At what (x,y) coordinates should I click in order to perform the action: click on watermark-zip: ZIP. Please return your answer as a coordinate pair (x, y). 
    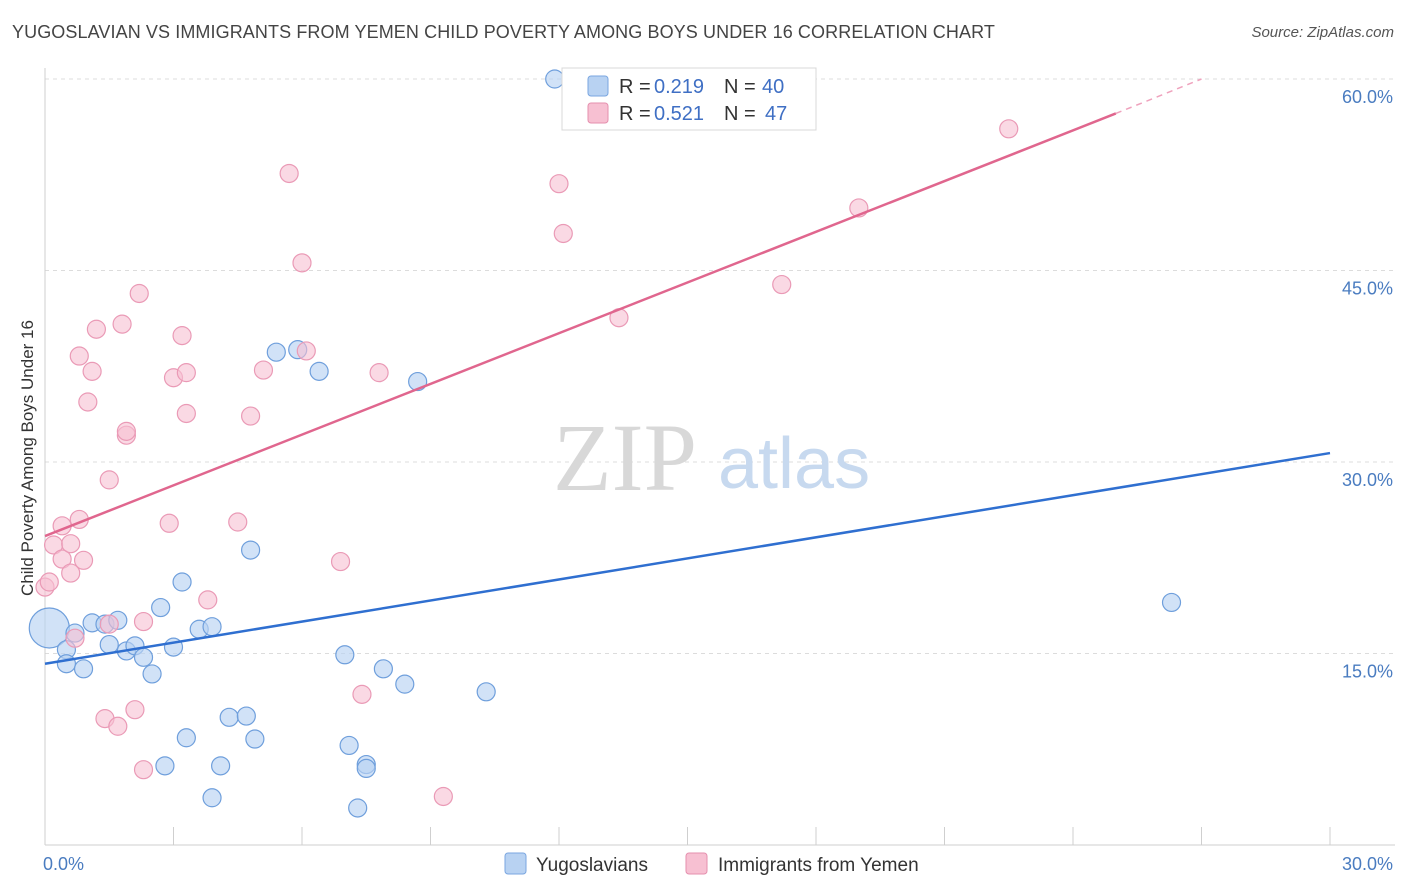
    Looking at the image, I should click on (625, 457).